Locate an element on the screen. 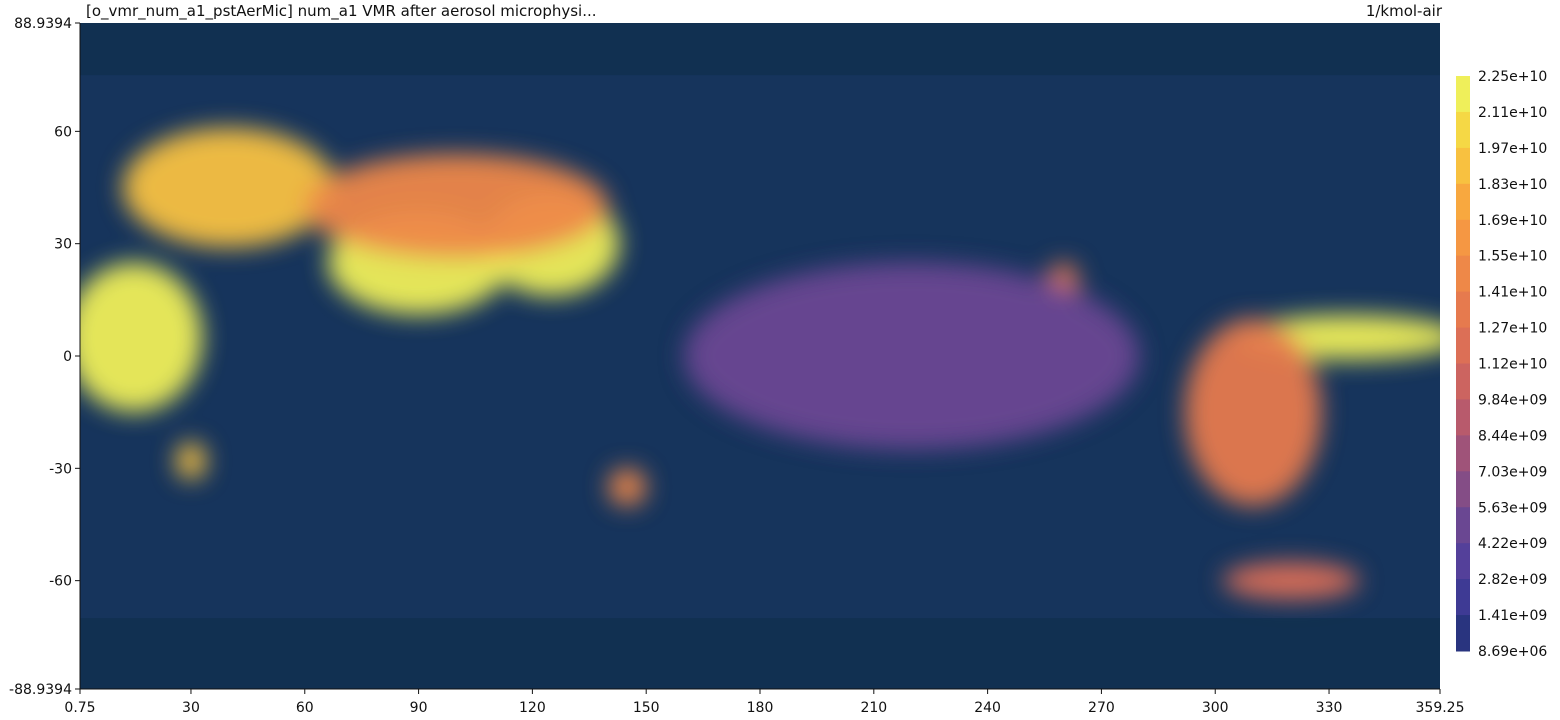 The width and height of the screenshot is (1560, 720). colorbar-label: 1.41e+09 is located at coordinates (1512, 616).